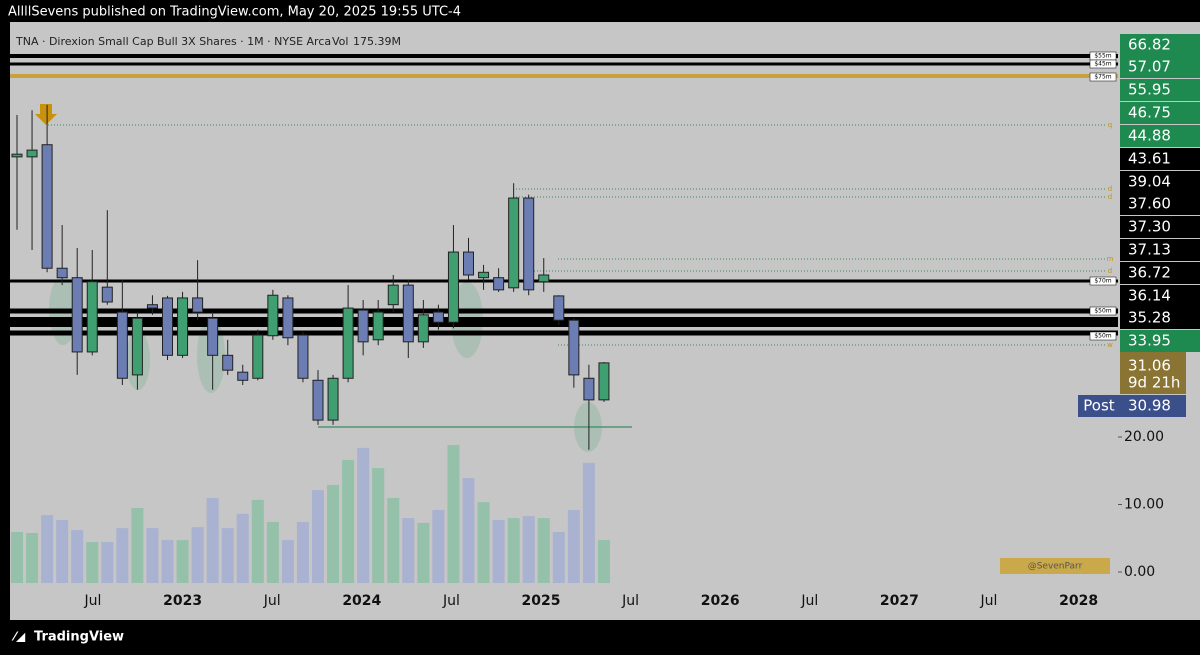 The image size is (1200, 655). What do you see at coordinates (1110, 259) in the screenshot?
I see `marker-letter: m` at bounding box center [1110, 259].